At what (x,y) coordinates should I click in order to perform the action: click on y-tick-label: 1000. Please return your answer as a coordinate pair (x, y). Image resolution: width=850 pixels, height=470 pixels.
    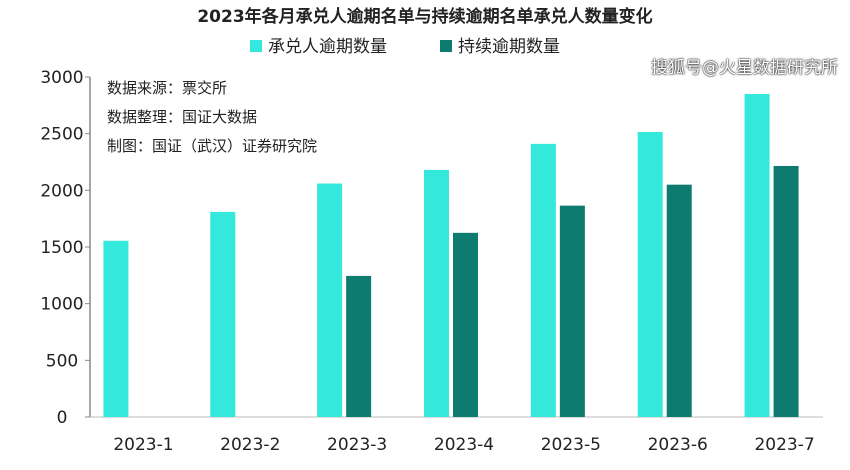
    Looking at the image, I should click on (61, 305).